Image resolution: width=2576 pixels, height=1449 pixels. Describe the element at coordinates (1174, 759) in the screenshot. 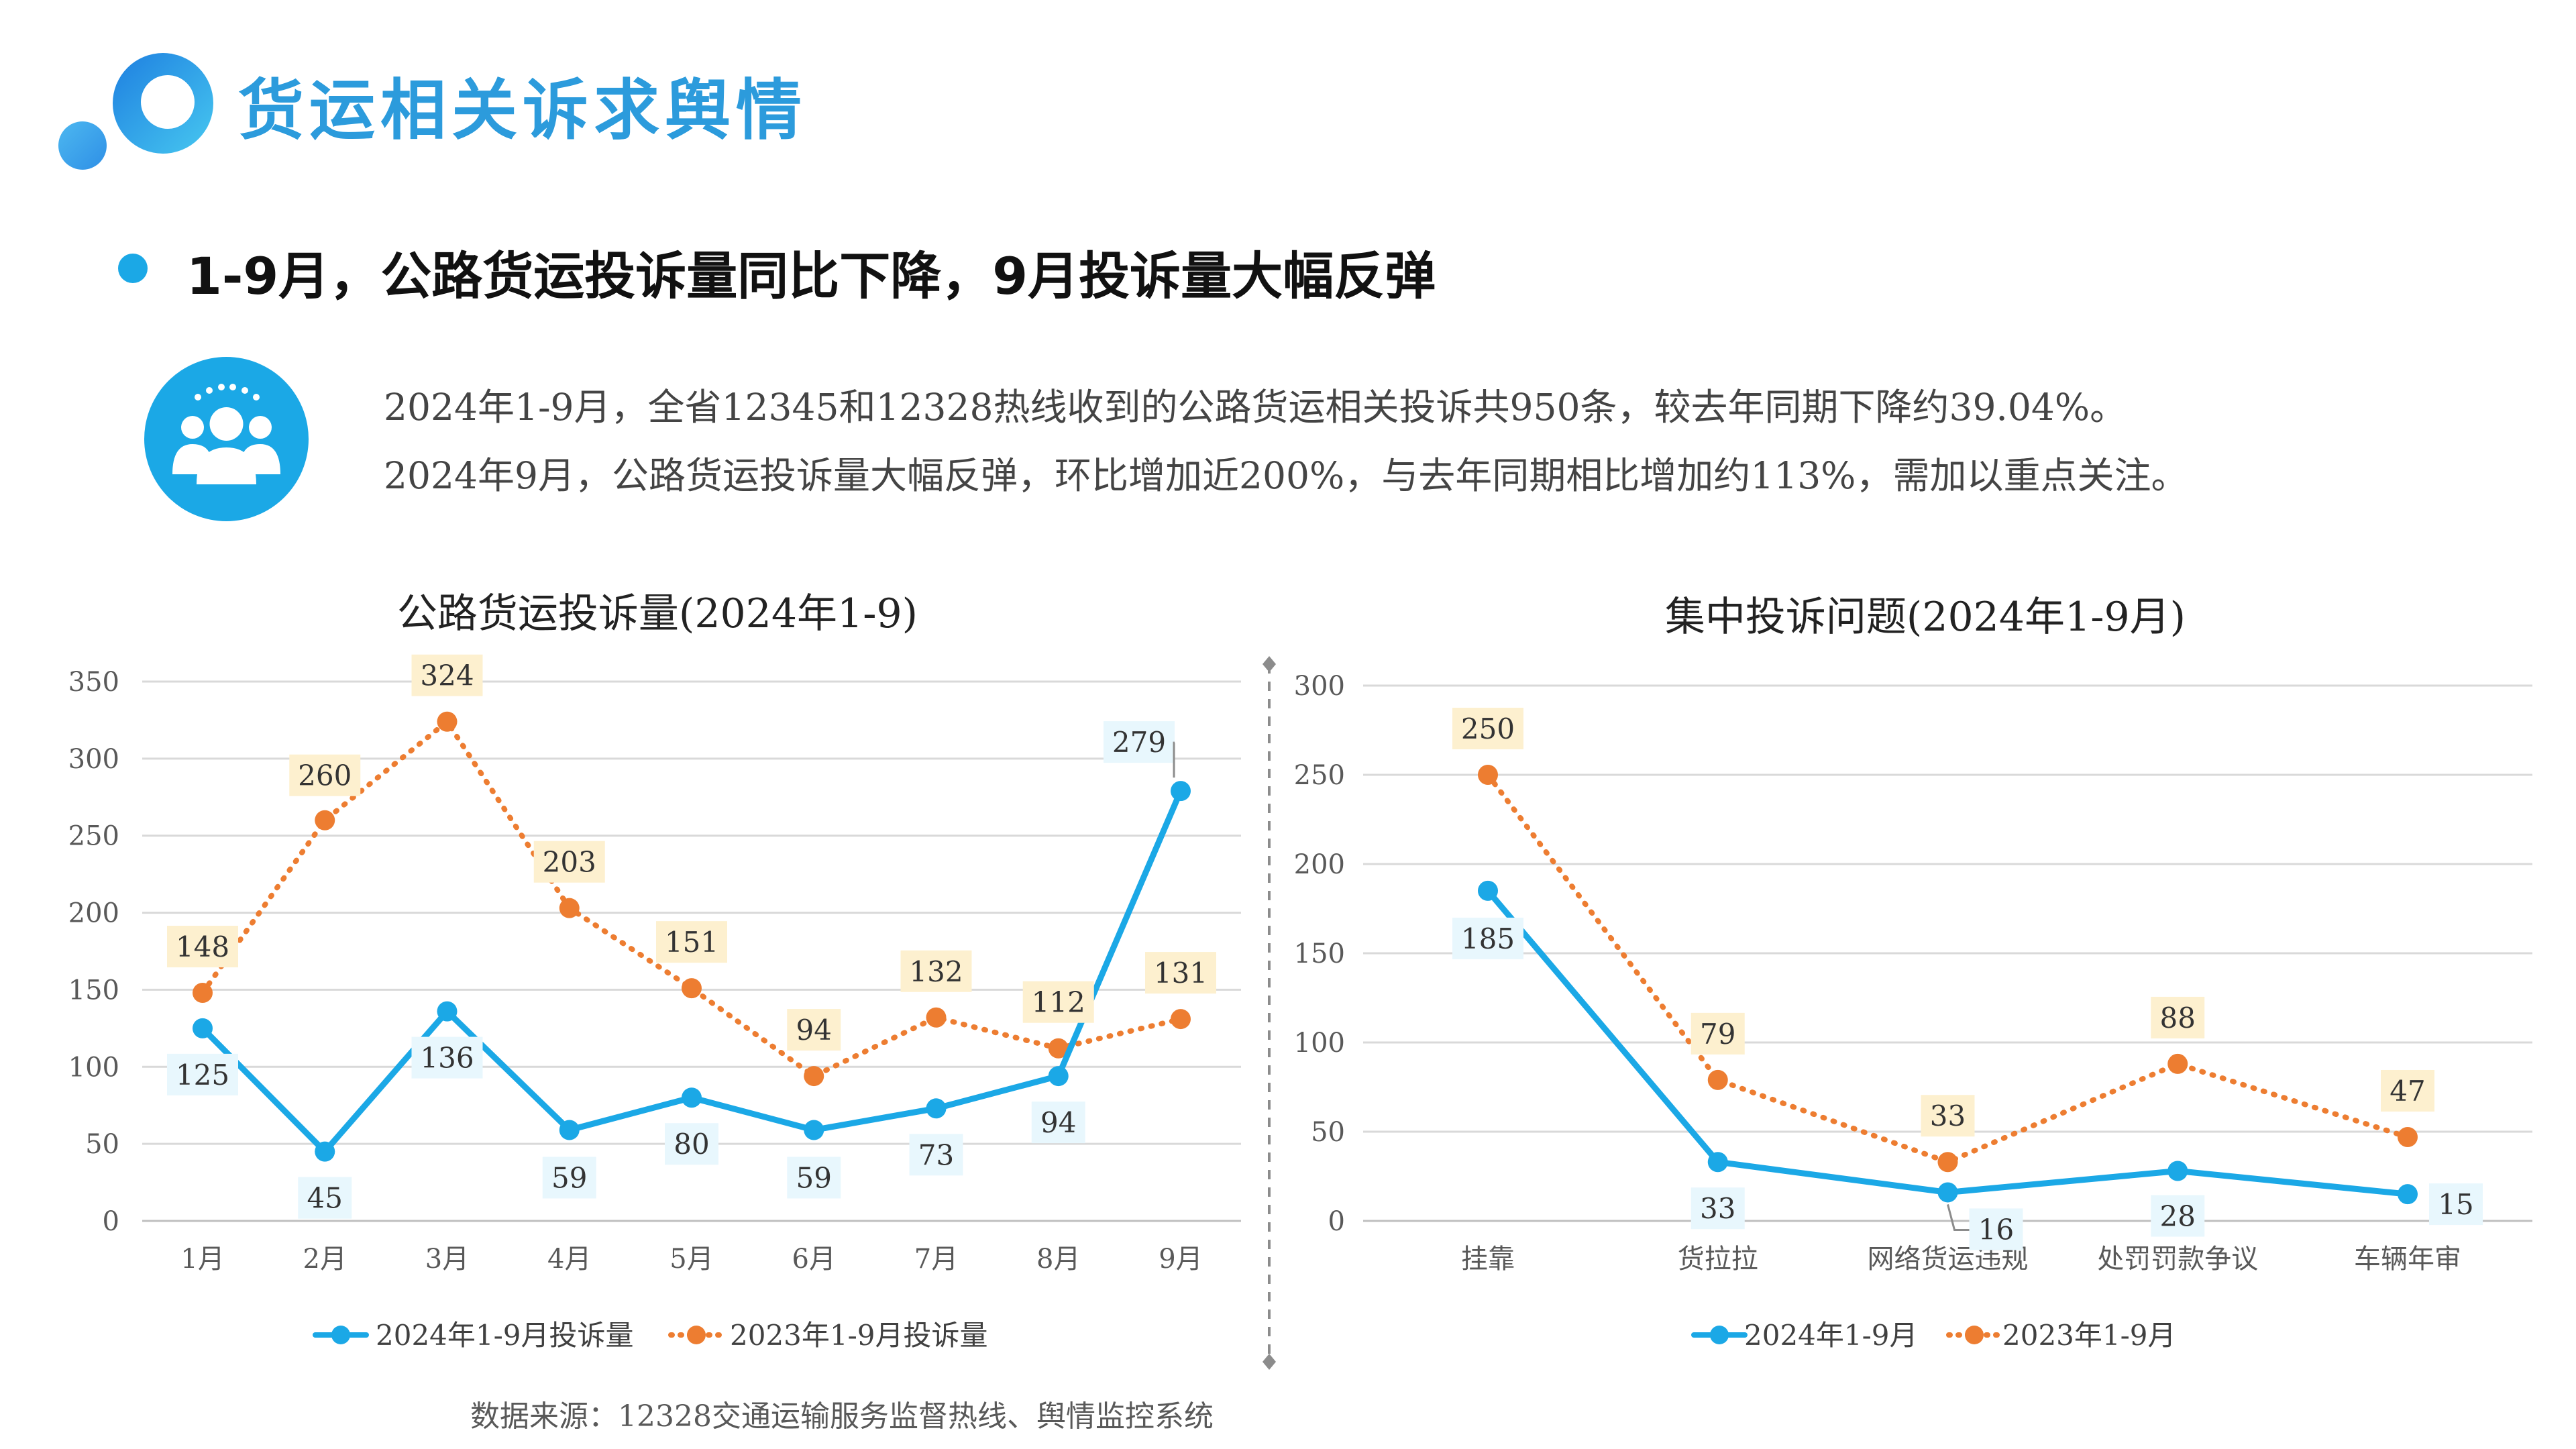

I see `label-leader-line` at that location.